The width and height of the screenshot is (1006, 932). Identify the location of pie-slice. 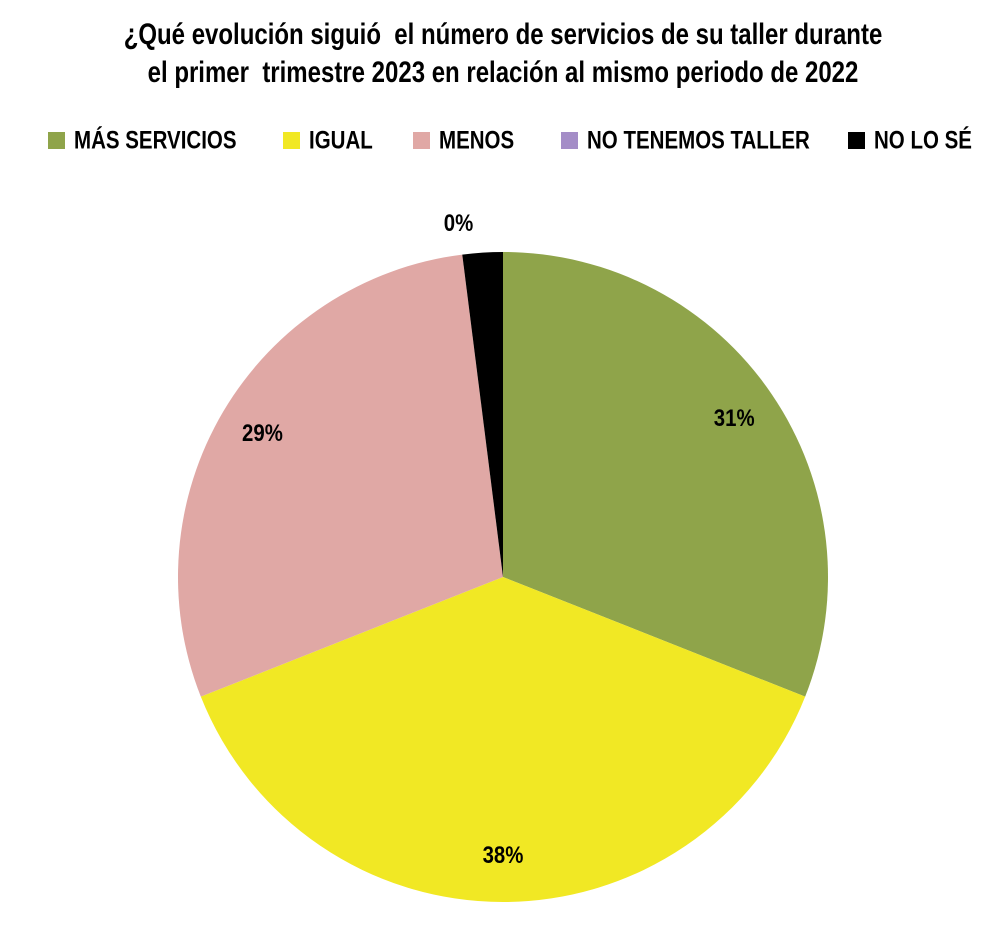
(482, 414).